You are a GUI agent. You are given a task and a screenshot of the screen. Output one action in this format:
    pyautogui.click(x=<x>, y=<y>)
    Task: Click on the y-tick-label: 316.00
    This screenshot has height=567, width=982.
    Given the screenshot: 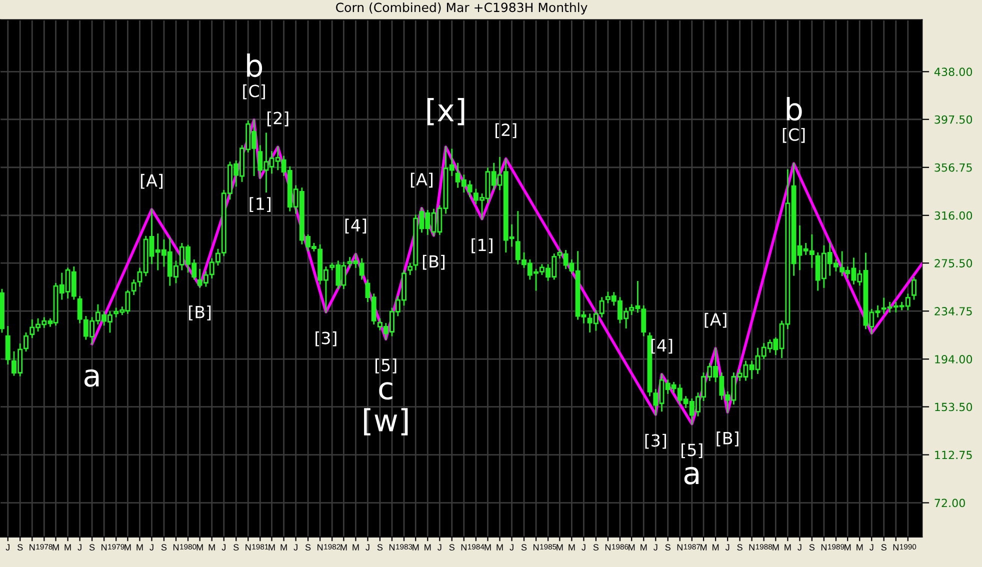 What is the action you would take?
    pyautogui.click(x=953, y=215)
    